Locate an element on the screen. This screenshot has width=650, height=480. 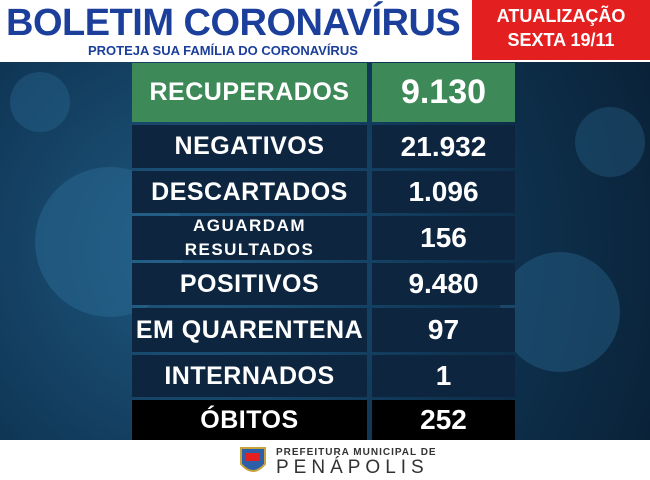
row-label-cell: POSITIVOS is located at coordinates (249, 284).